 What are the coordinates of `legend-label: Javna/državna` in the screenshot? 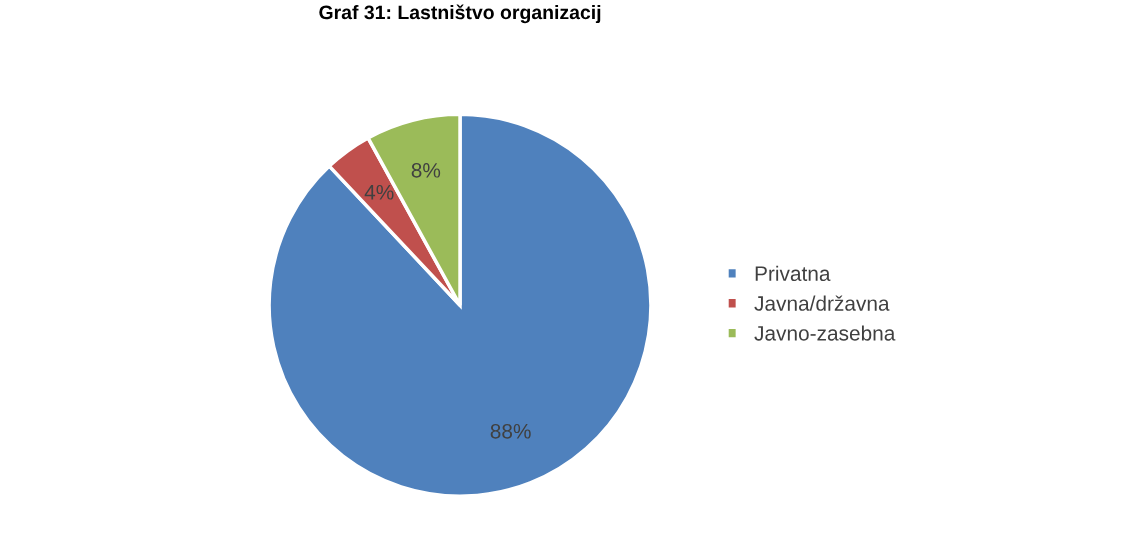 It's located at (822, 303).